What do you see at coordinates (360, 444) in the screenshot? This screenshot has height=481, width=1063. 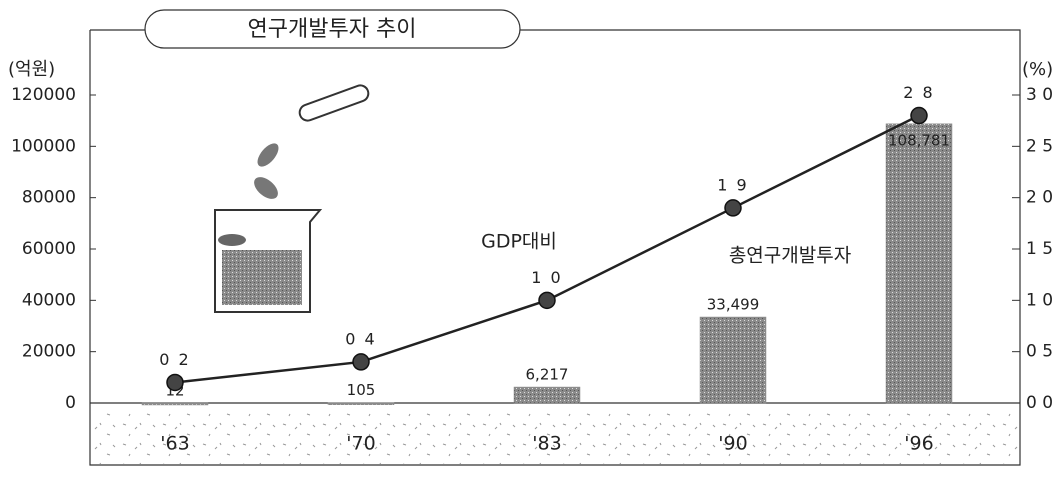 I see `x-tick-label: '70` at bounding box center [360, 444].